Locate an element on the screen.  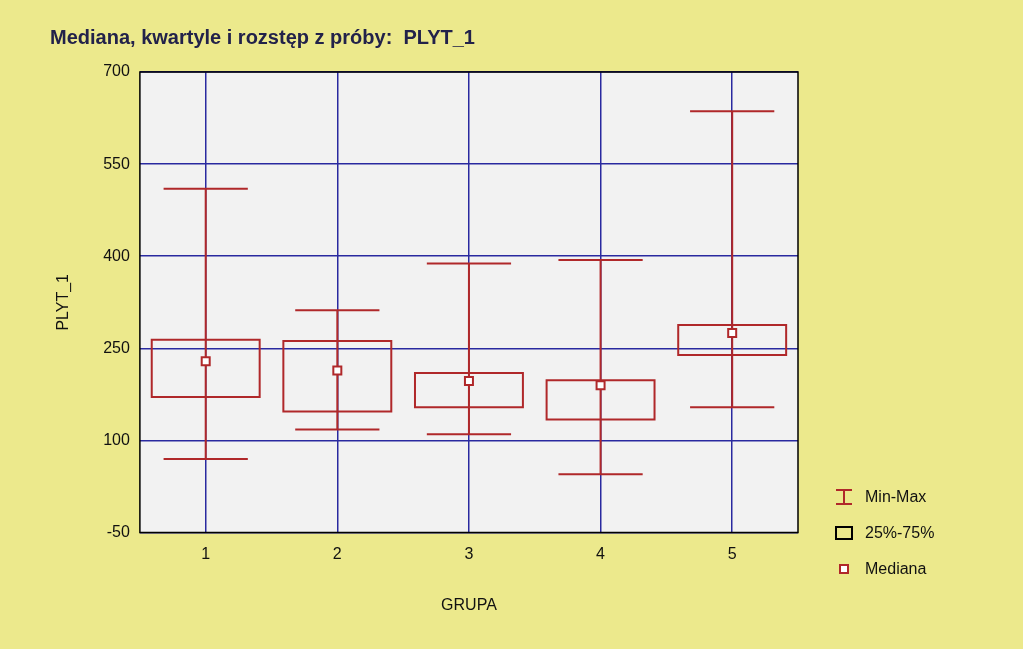
x-tick-label: 1 is located at coordinates (206, 553).